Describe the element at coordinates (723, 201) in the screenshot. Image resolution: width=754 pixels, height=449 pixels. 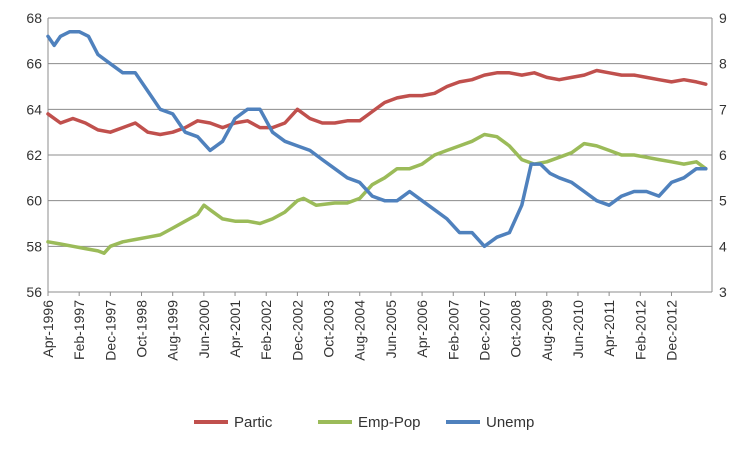
I see `y2-tick-label: 5` at that location.